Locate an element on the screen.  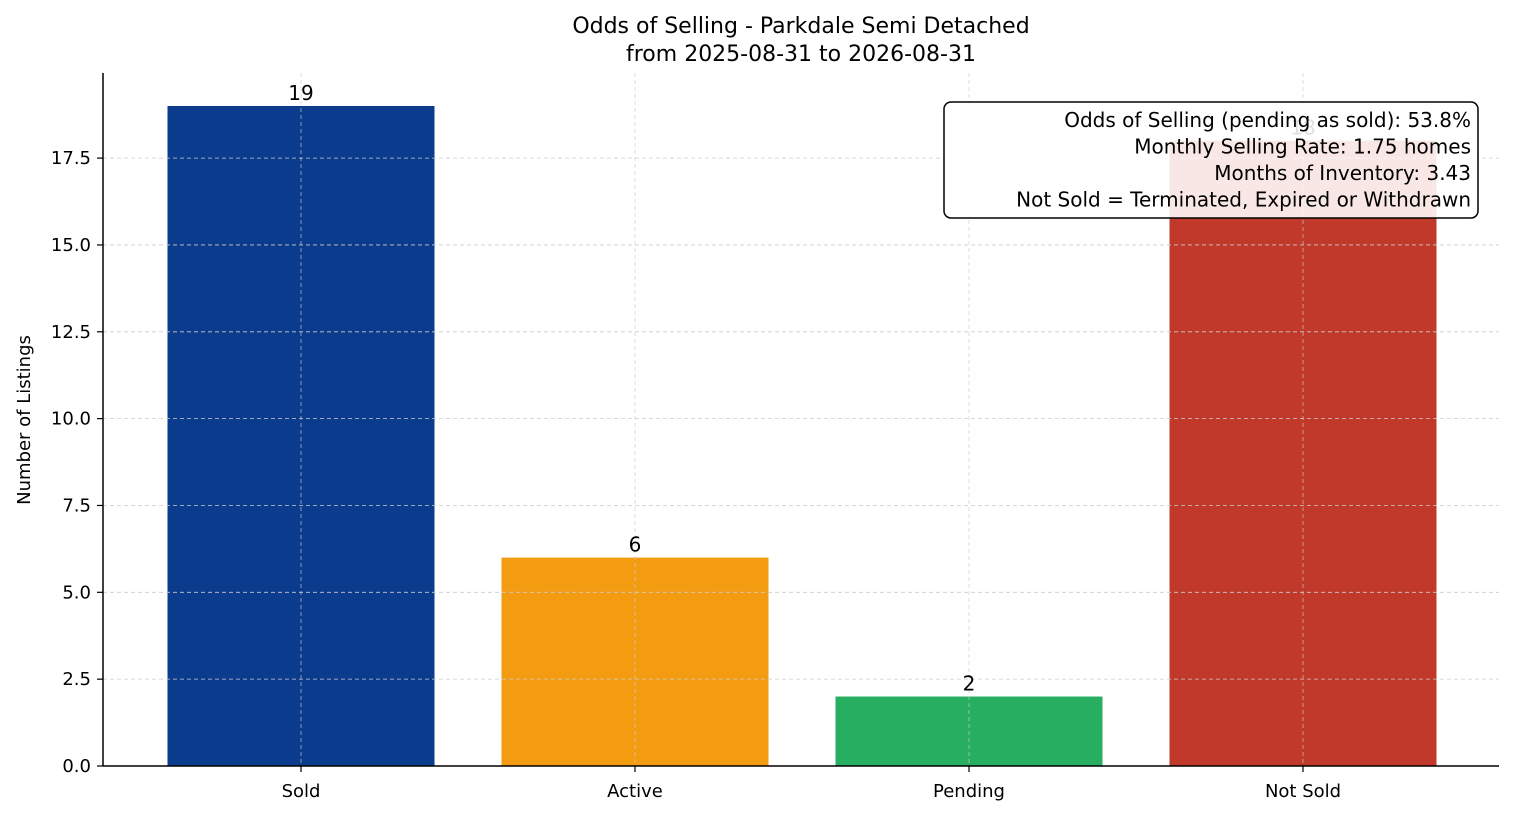
y-axis-label: Number of Listings is located at coordinates (24, 420).